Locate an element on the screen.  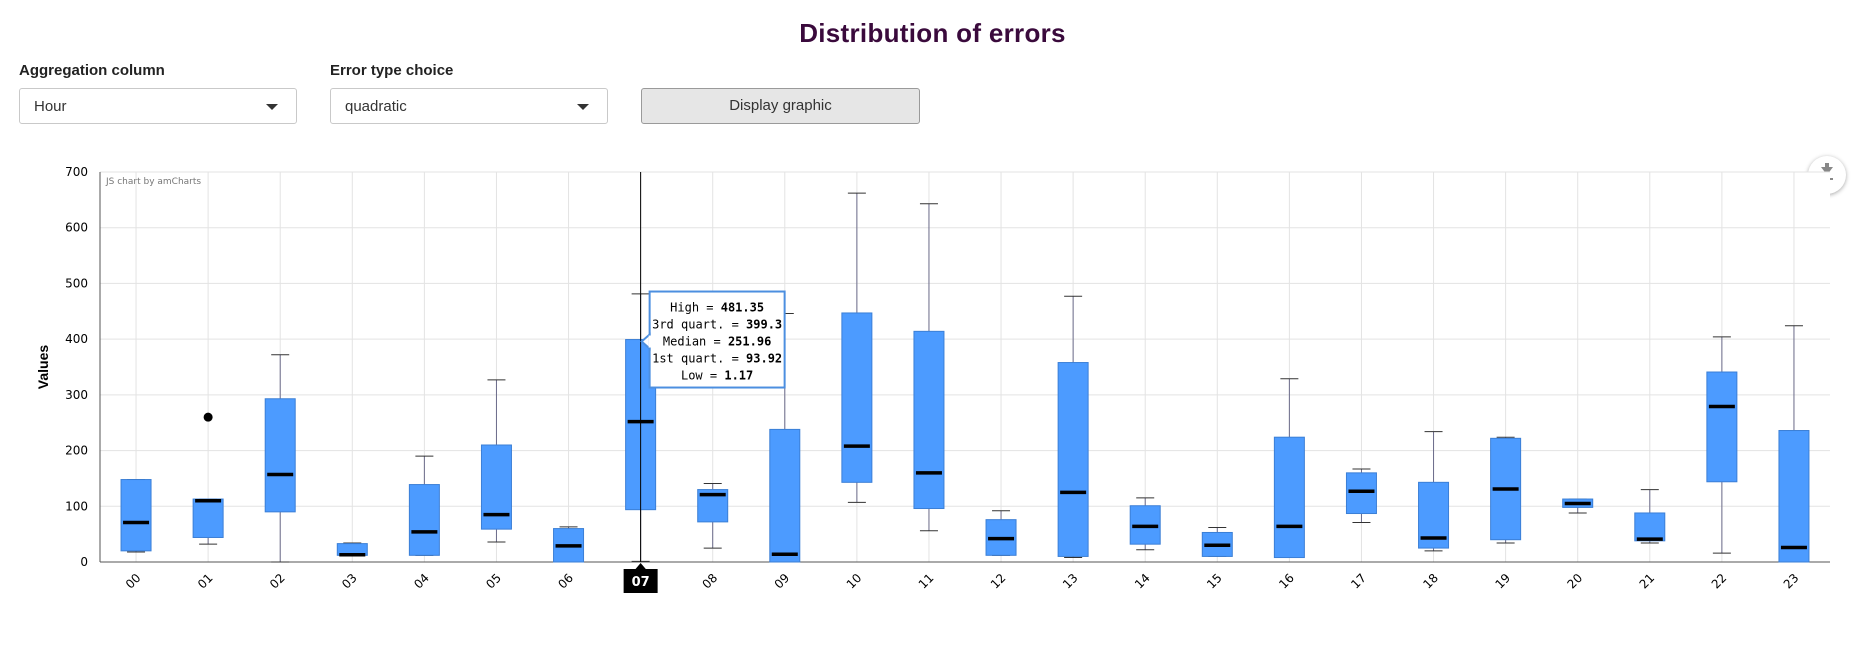
tooltip-line: 1st quart. = 93.92 is located at coordinates (717, 359).